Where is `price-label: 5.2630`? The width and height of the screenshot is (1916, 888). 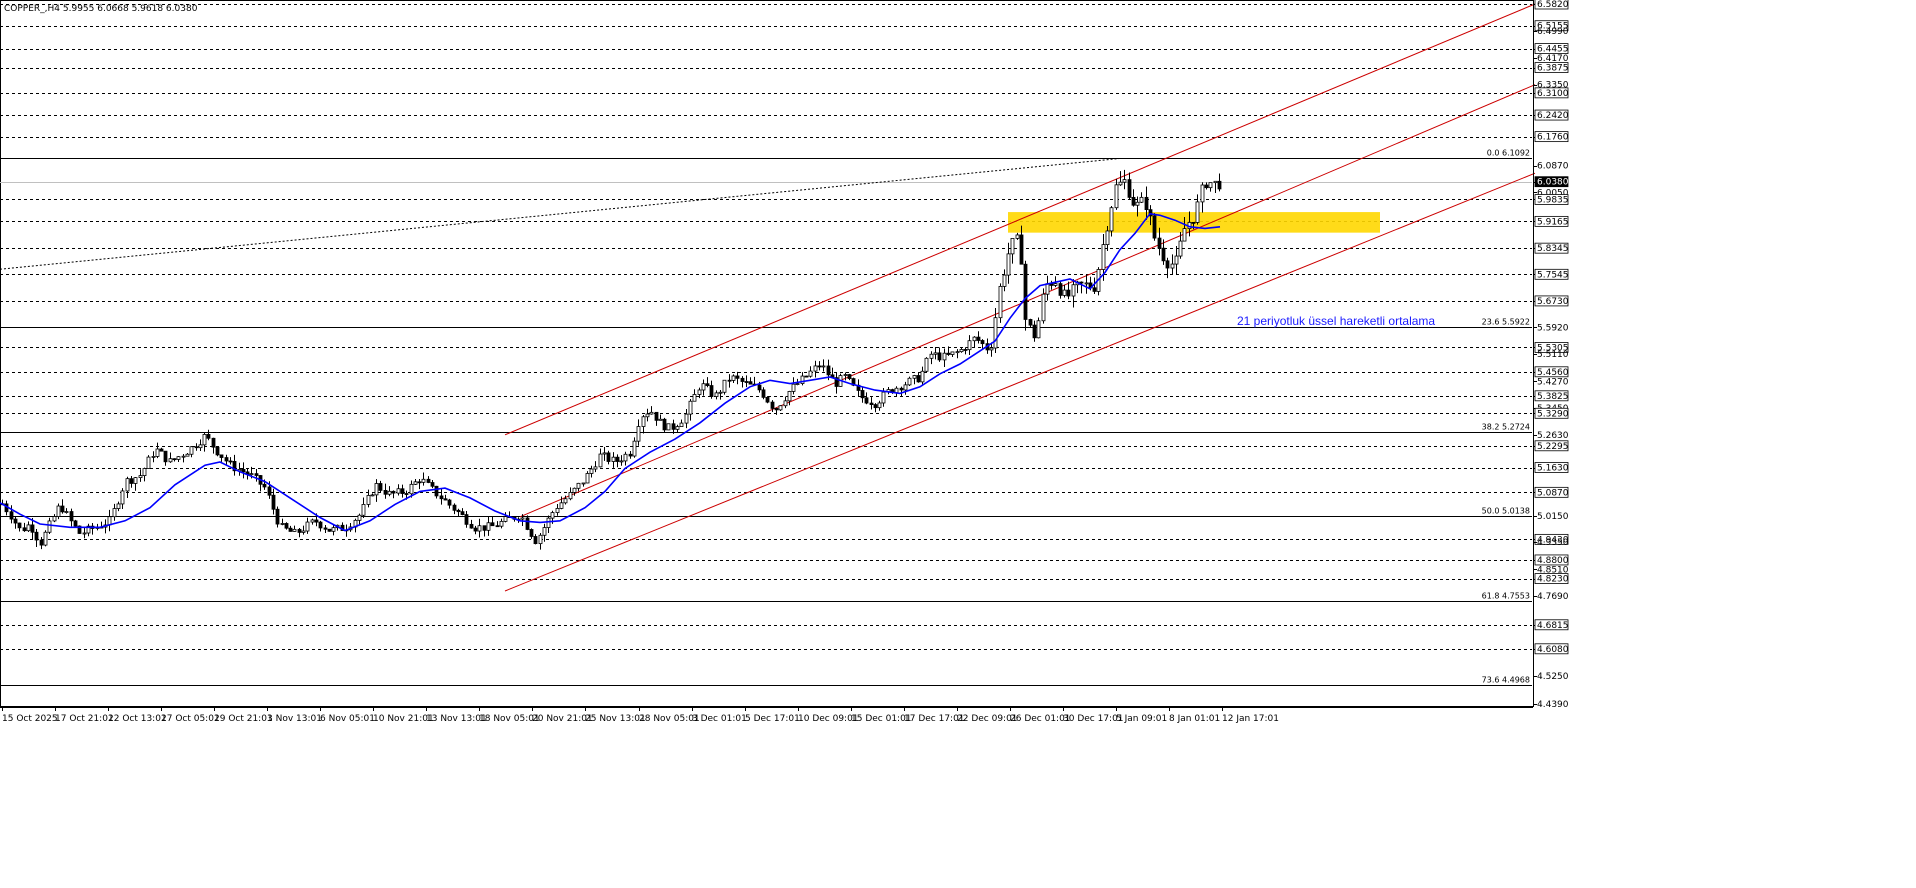
price-label: 5.2630 is located at coordinates (1553, 436).